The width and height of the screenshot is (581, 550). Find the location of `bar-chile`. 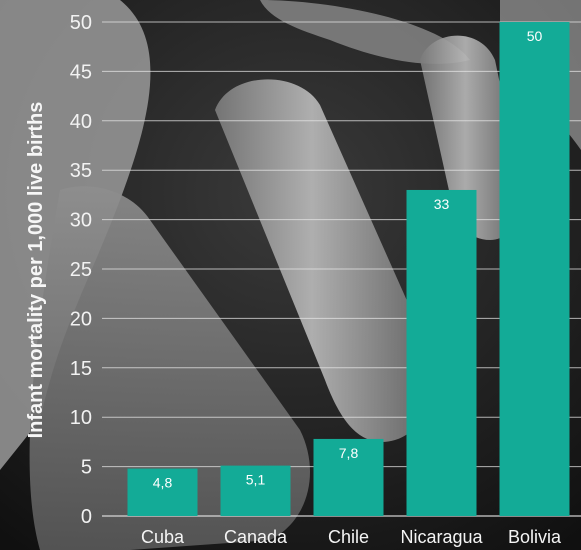

bar-chile is located at coordinates (348, 477).